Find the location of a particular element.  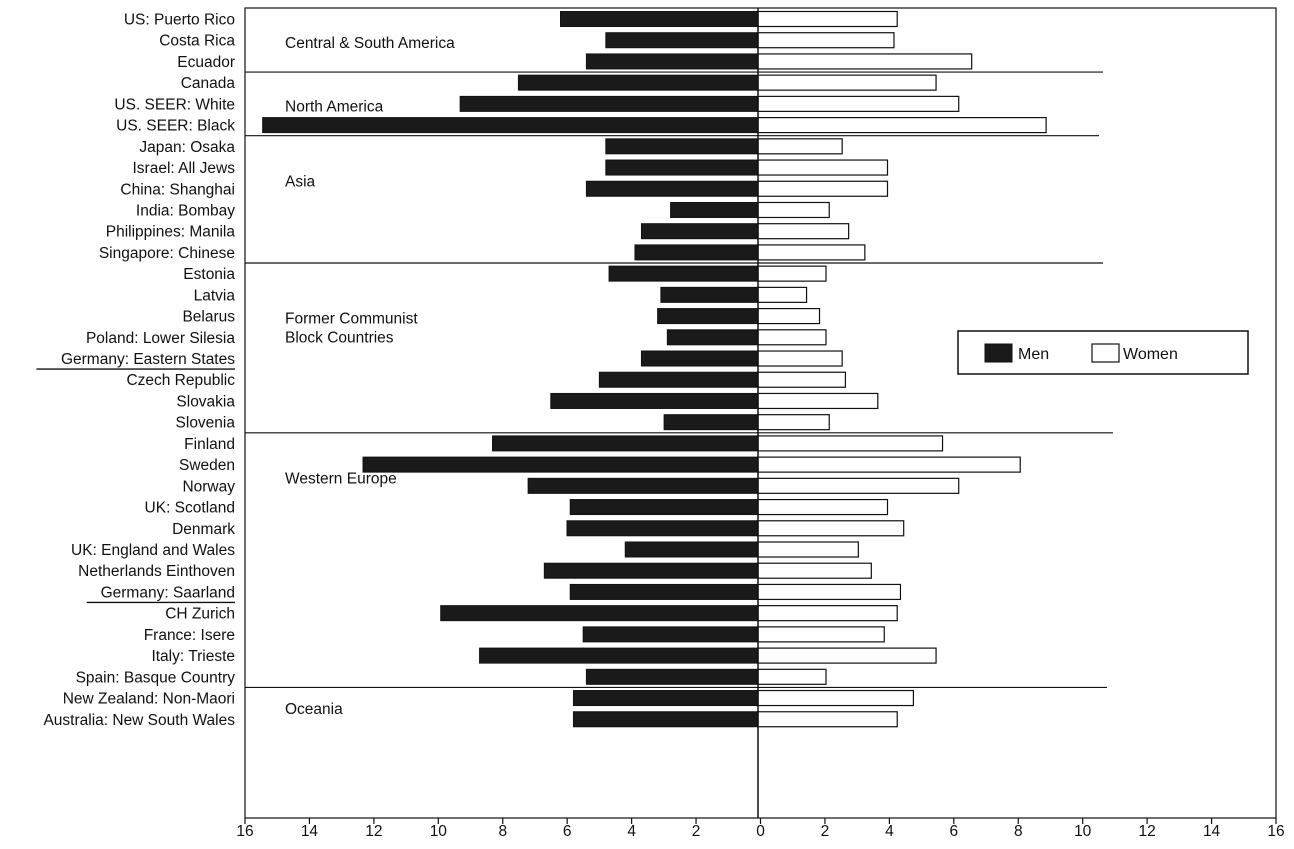

category-label: Sweden is located at coordinates (207, 465).